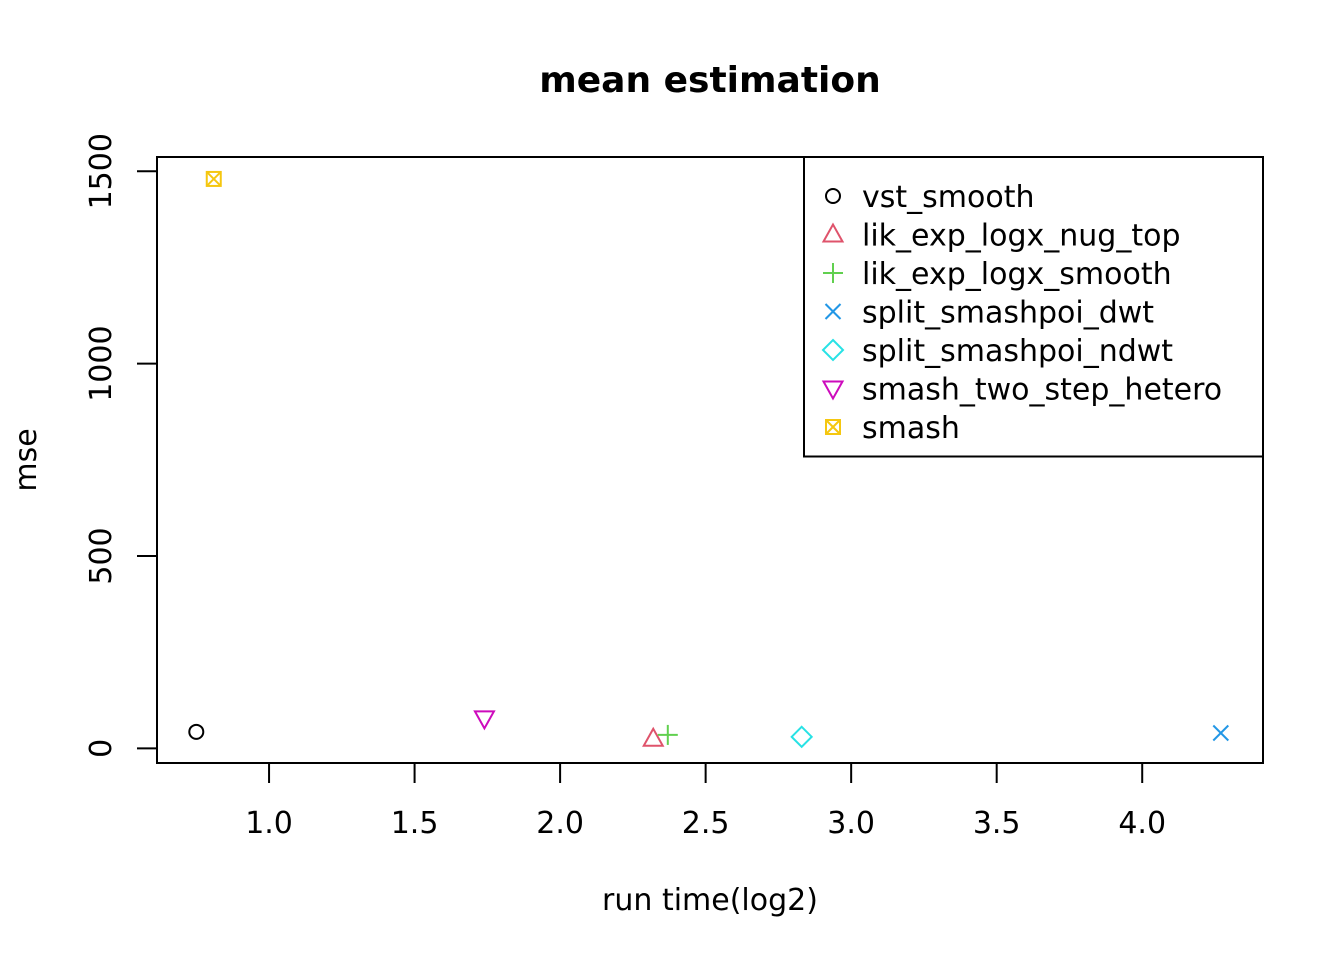 The height and width of the screenshot is (960, 1344). I want to click on data-point-lik-exp-logx-smooth, so click(667, 734).